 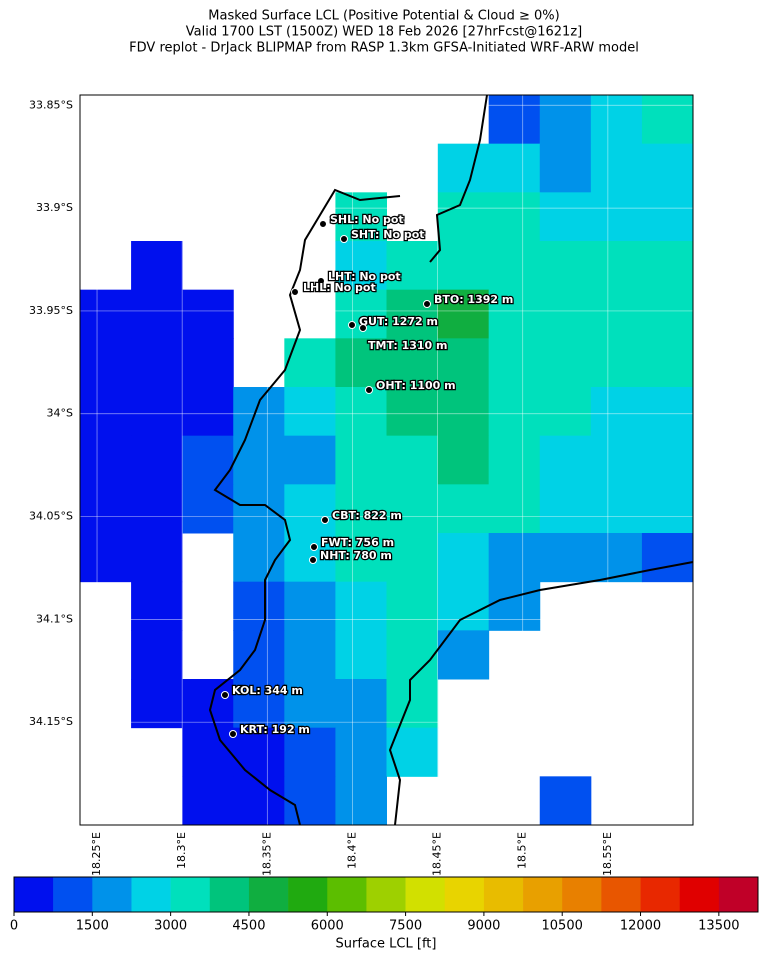 What do you see at coordinates (51, 104) in the screenshot?
I see `y-tick-label: 33.85°S` at bounding box center [51, 104].